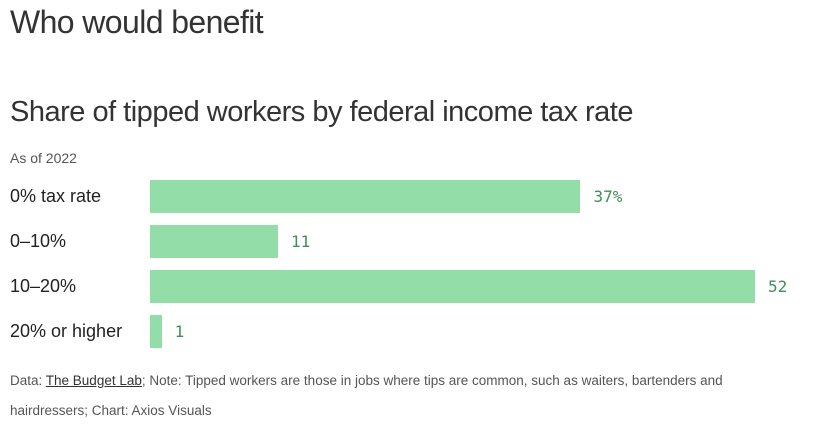  What do you see at coordinates (38, 241) in the screenshot?
I see `category-label: 0–10%` at bounding box center [38, 241].